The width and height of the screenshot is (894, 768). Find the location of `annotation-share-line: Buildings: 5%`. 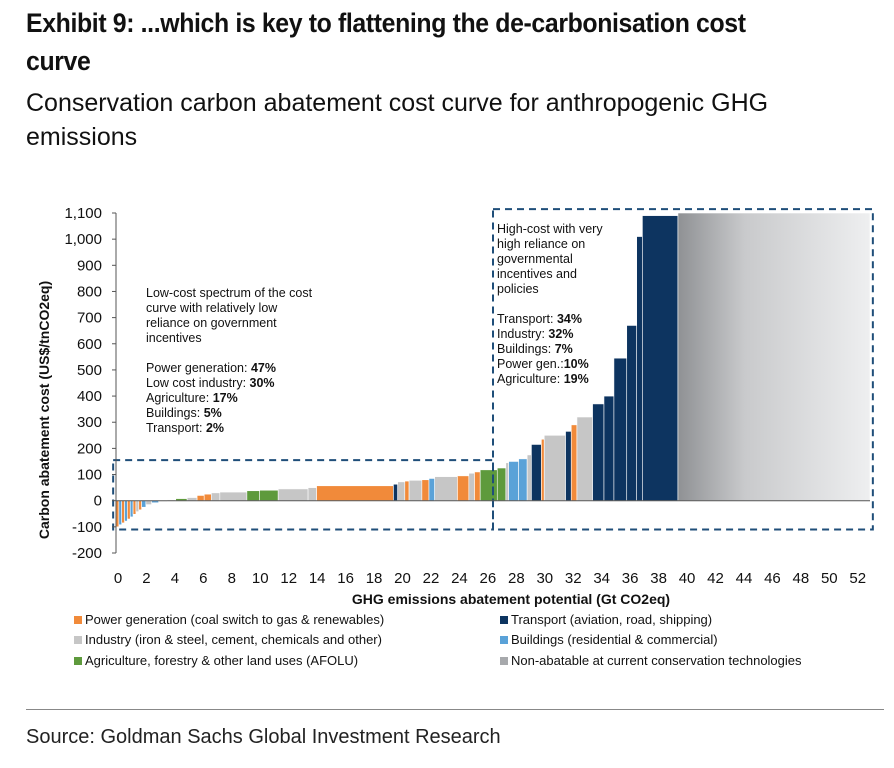

annotation-share-line: Buildings: 5% is located at coordinates (184, 413).